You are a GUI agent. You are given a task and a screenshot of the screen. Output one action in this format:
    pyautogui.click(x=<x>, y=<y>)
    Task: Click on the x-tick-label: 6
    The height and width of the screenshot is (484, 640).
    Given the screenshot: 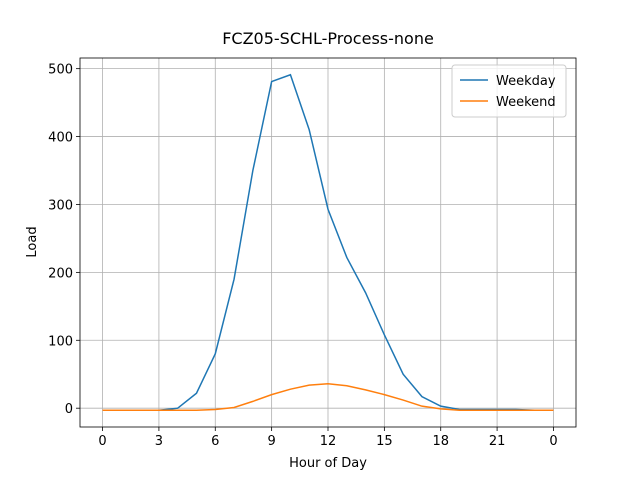 What is the action you would take?
    pyautogui.click(x=215, y=441)
    